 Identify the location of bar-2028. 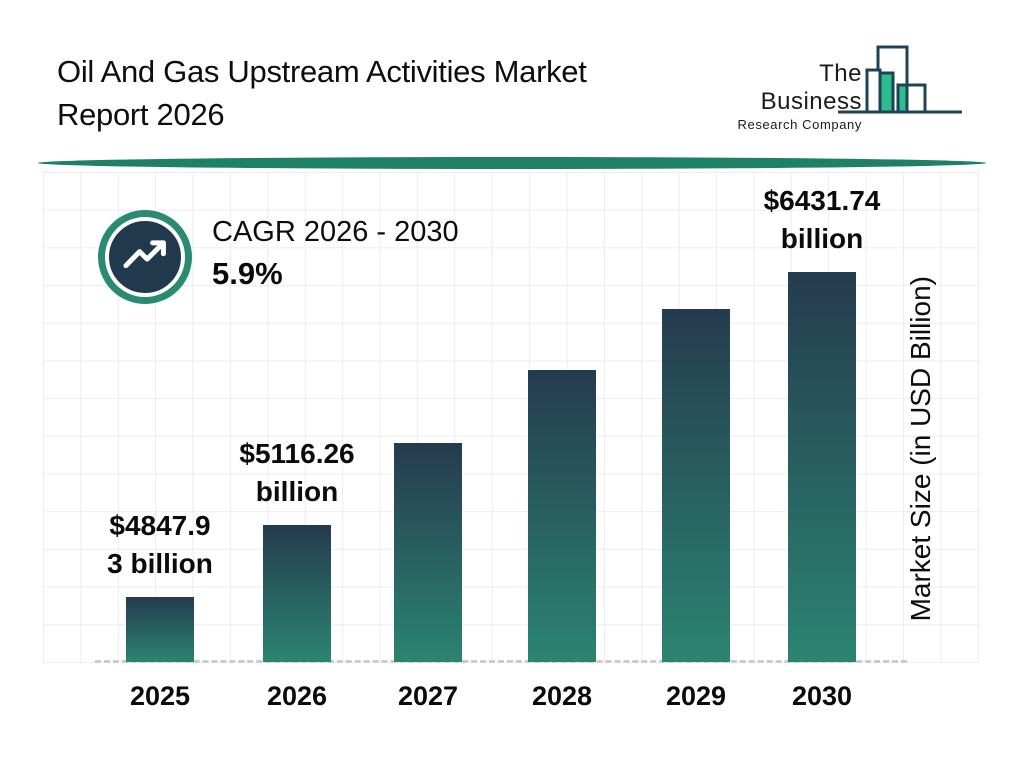
(562, 516).